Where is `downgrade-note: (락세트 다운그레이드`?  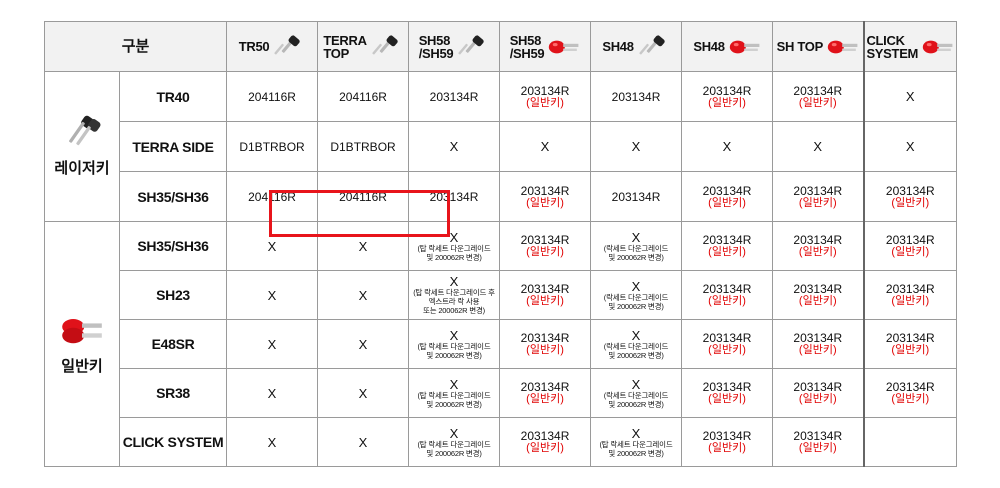
downgrade-note: (락세트 다운그레이드 is located at coordinates (636, 346).